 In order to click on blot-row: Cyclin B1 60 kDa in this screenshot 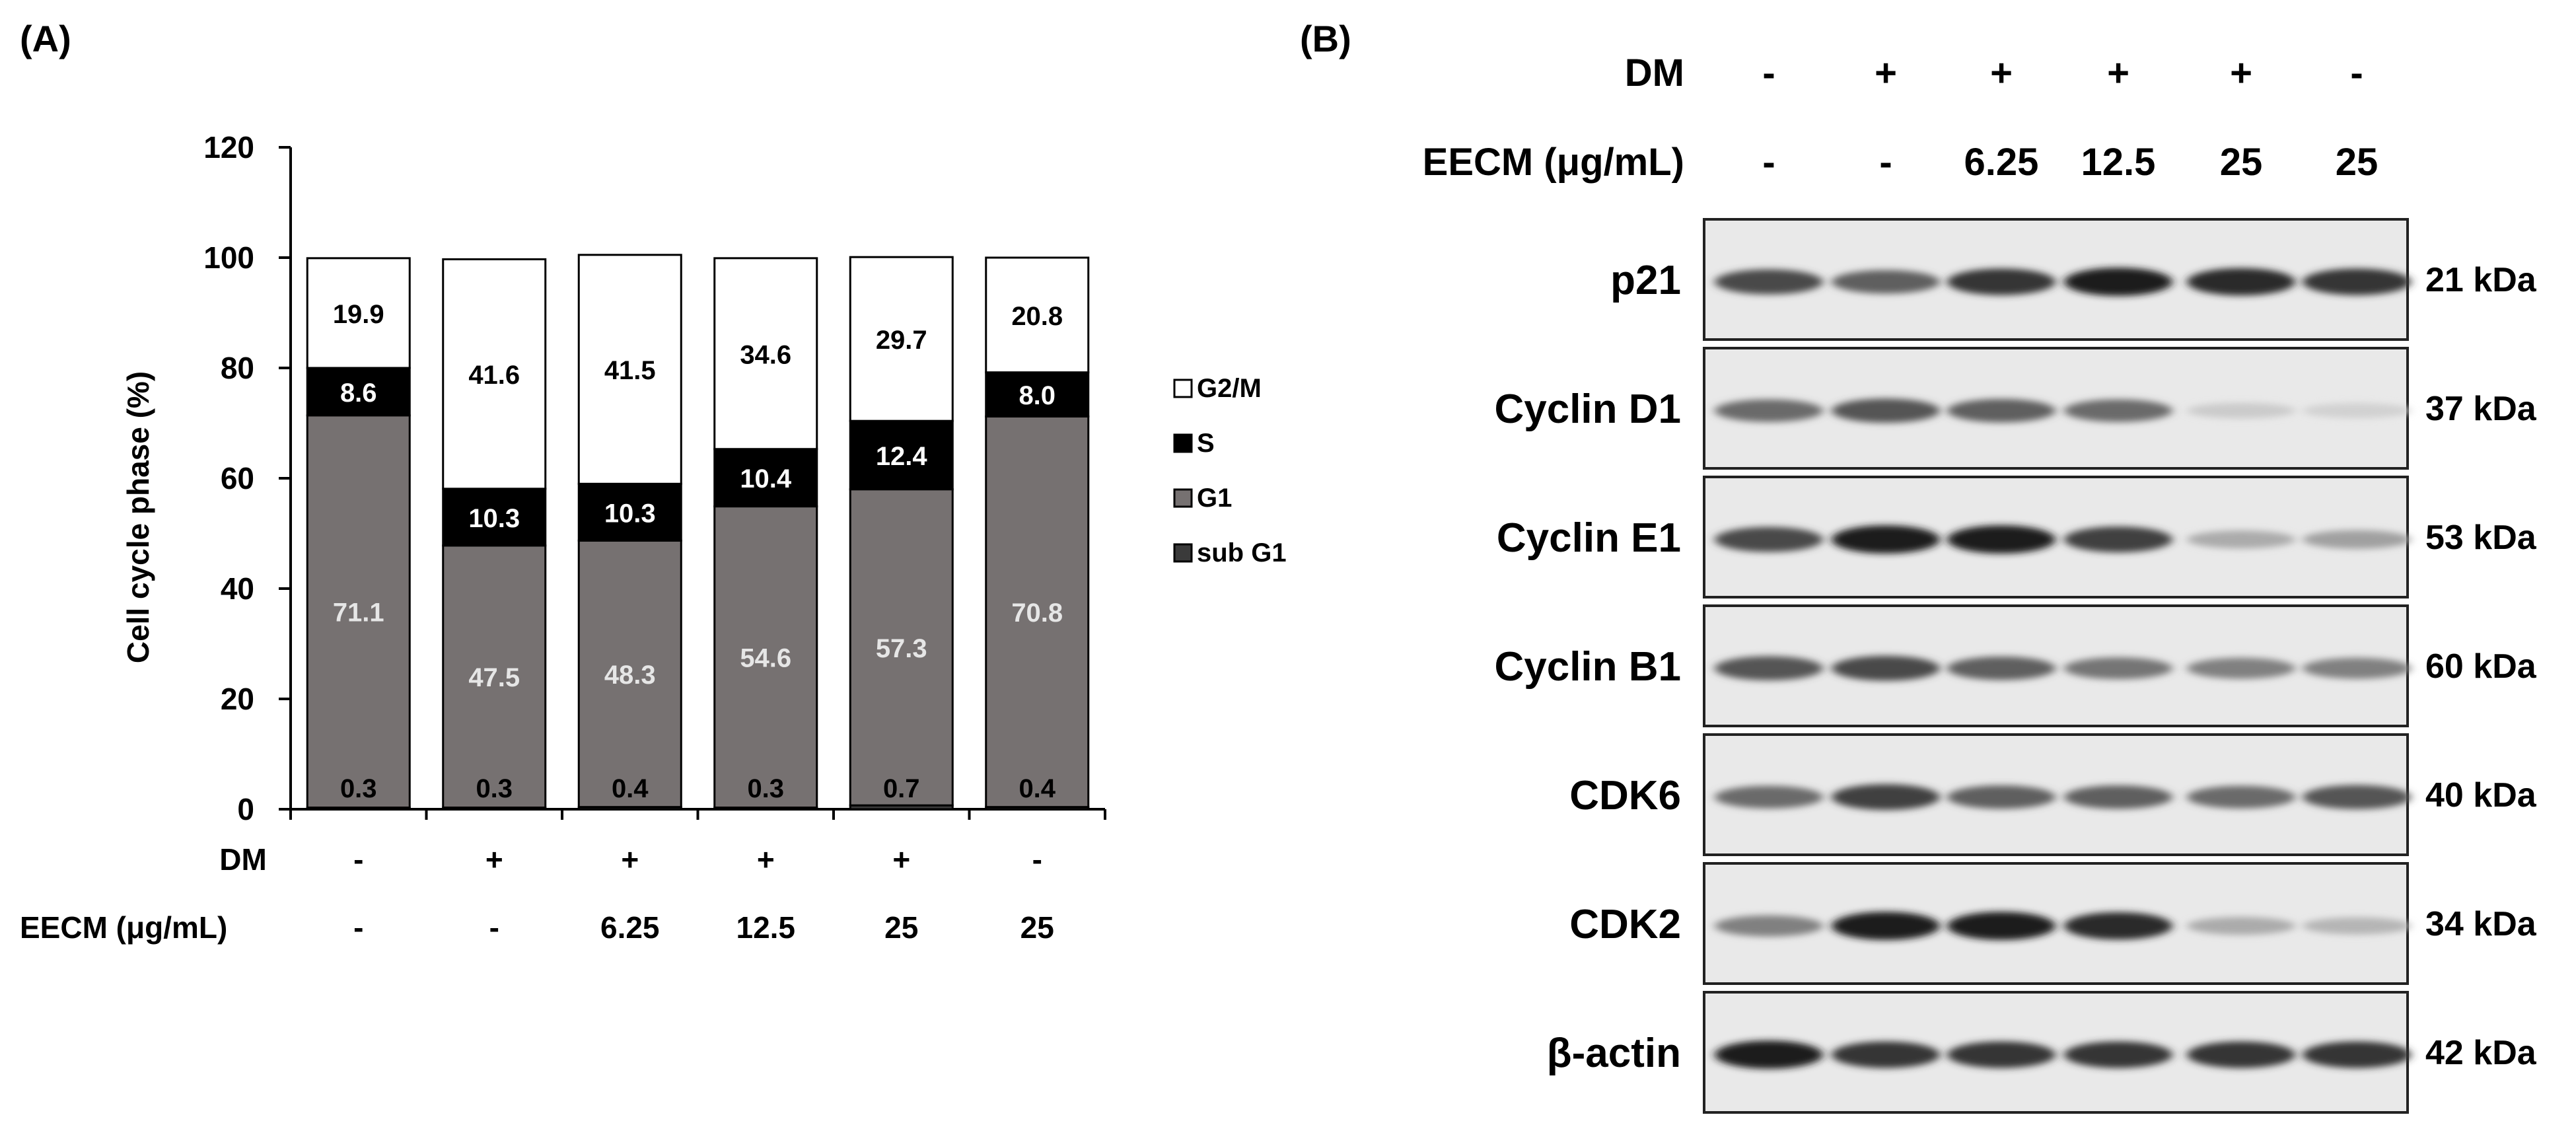, I will do `click(2016, 665)`.